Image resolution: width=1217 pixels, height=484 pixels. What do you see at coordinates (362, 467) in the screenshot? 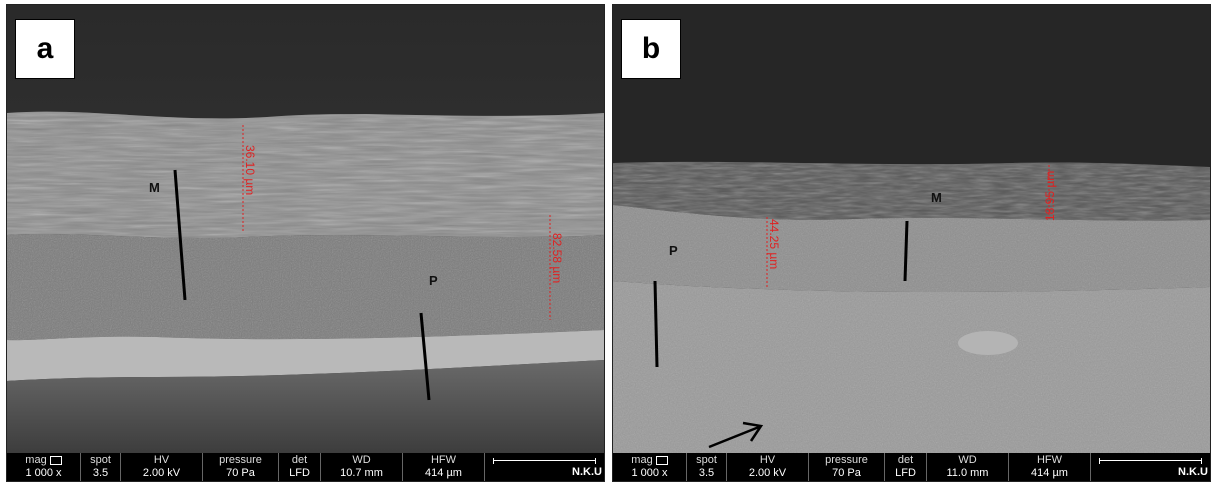
I see `info-wd: WD 10.7 mm` at bounding box center [362, 467].